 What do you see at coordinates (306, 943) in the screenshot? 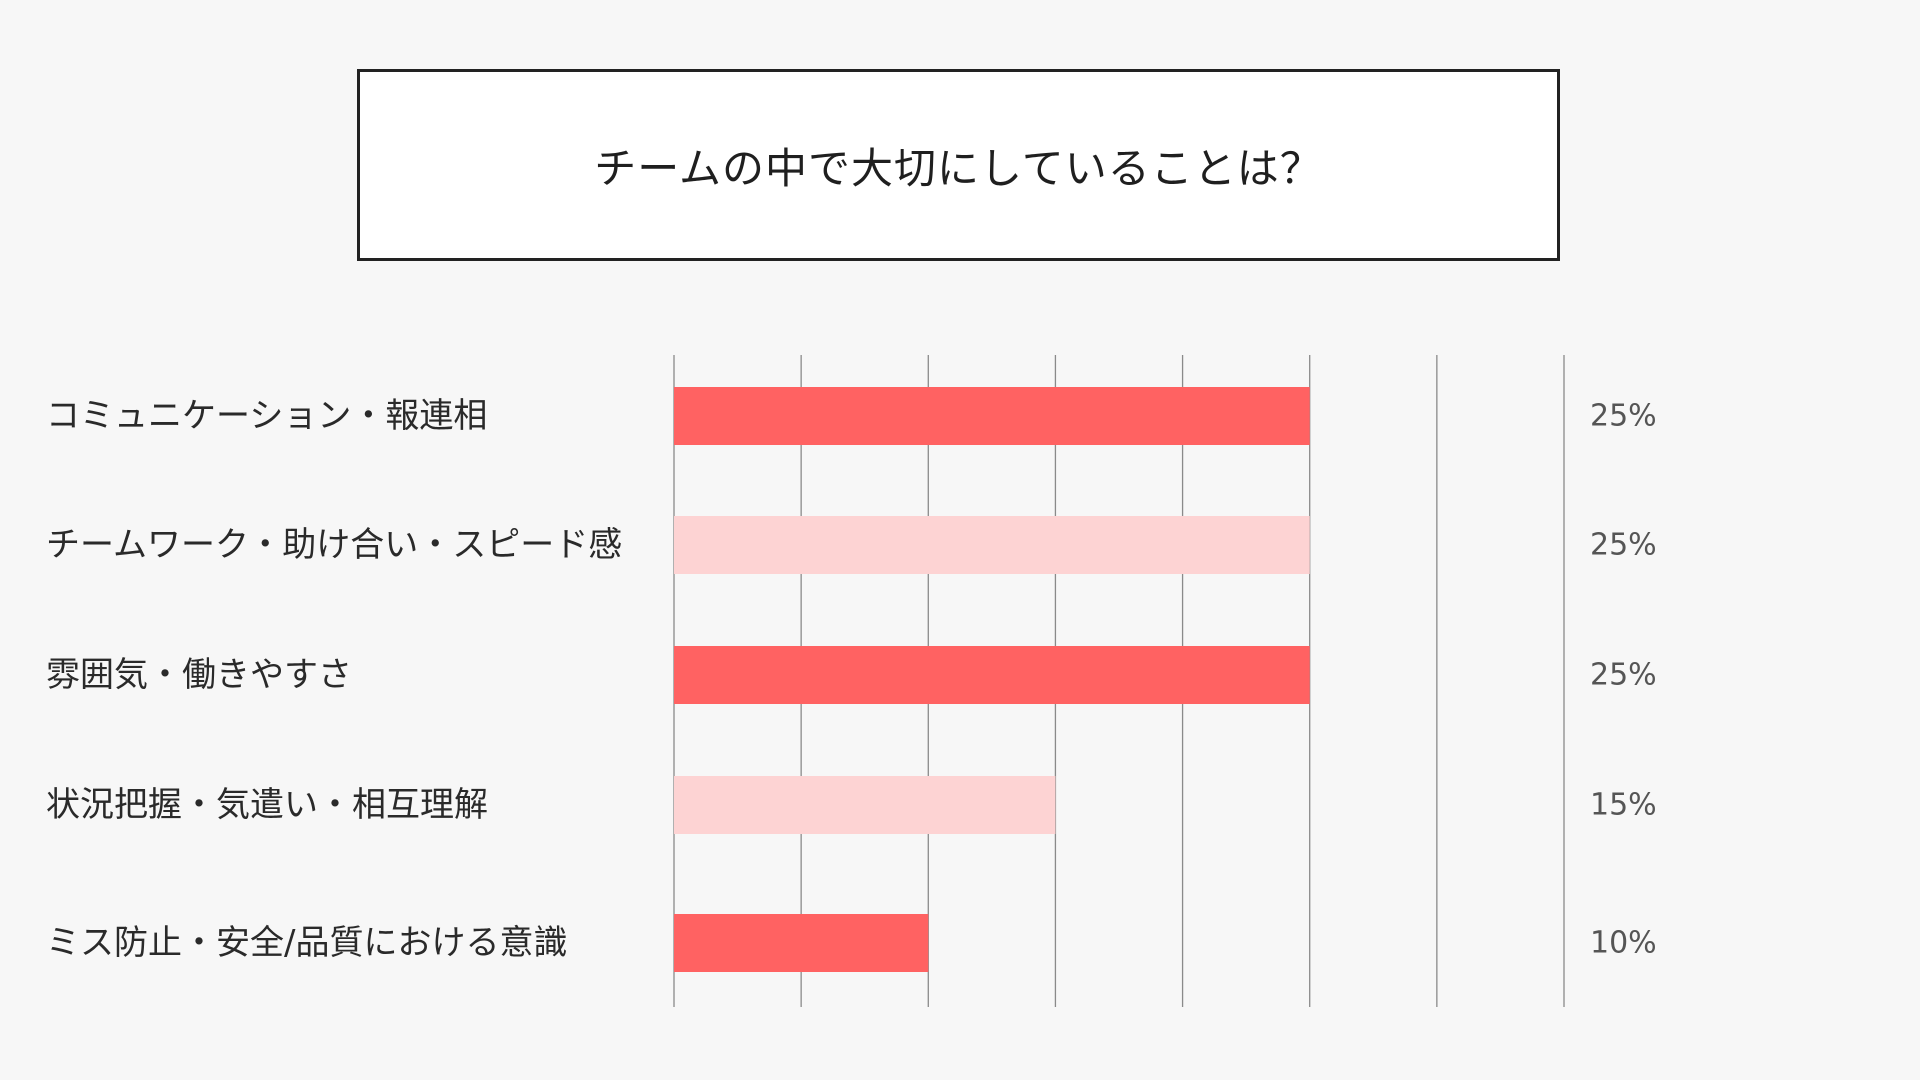
I see `category-label: ミス防止・安全/品質における意識` at bounding box center [306, 943].